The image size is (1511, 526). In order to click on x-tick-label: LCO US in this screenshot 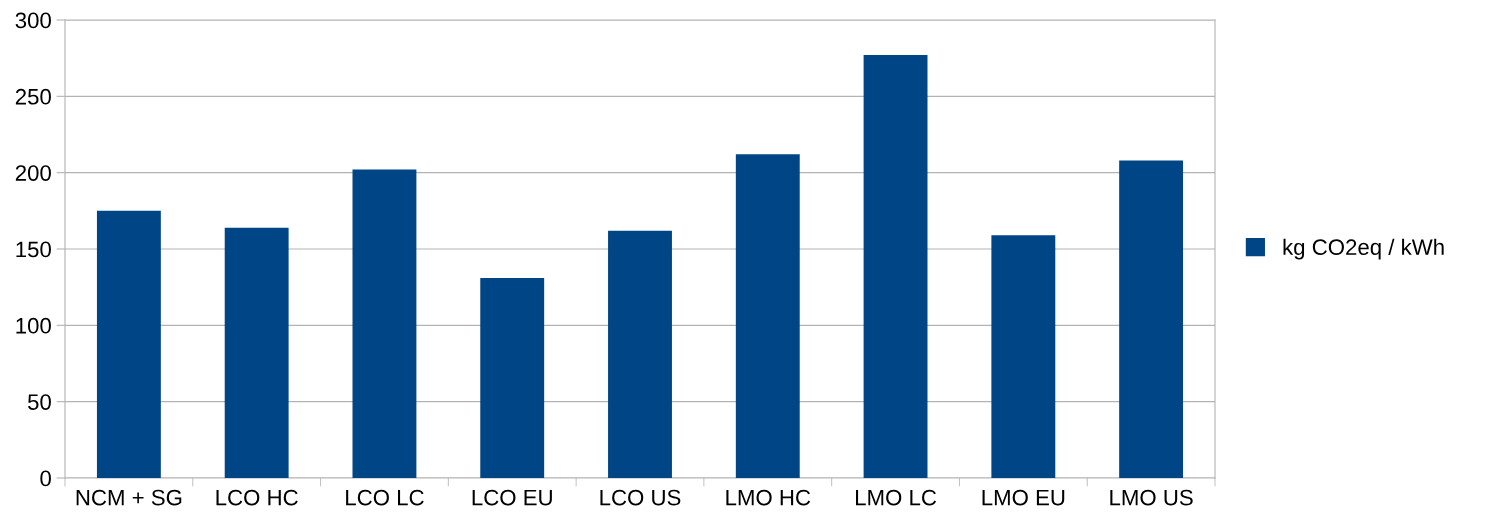, I will do `click(640, 497)`.